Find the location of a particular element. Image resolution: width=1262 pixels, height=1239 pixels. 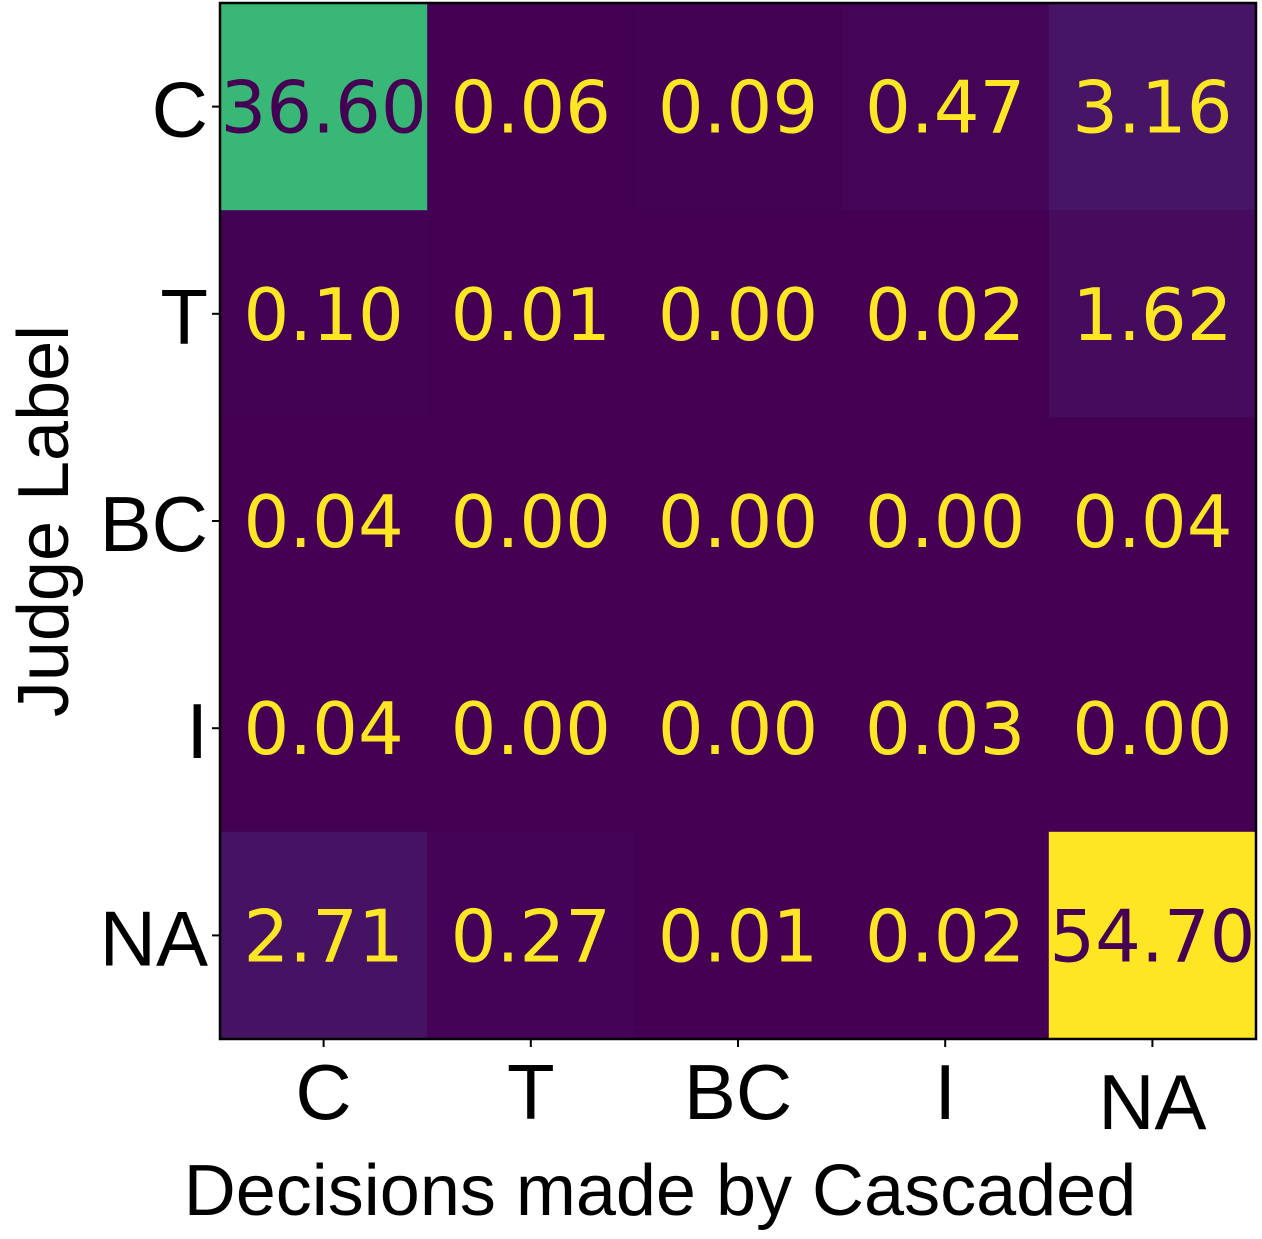

y-tick-label: T is located at coordinates (184, 317).